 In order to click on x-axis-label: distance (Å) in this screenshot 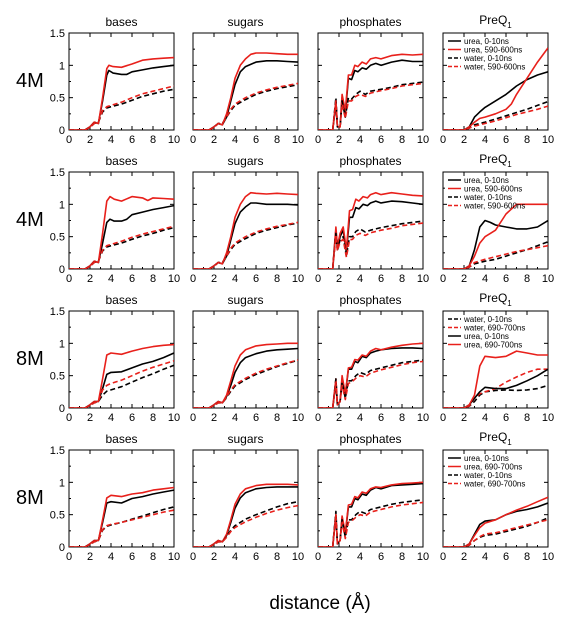, I will do `click(319, 603)`.